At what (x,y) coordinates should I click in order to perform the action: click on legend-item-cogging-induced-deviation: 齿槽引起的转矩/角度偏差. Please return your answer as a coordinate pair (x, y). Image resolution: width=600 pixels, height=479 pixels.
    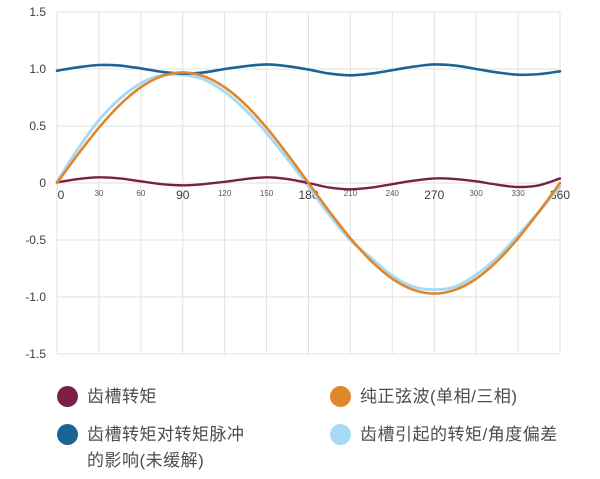
    Looking at the image, I should click on (444, 435).